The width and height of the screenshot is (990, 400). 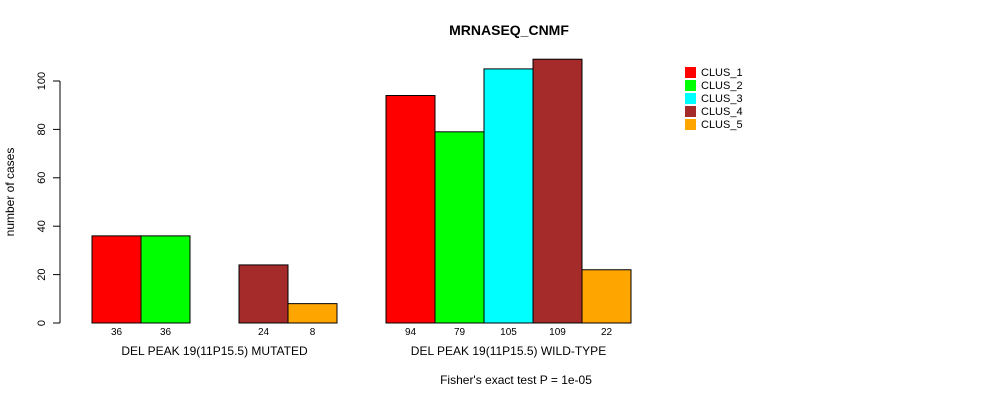 I want to click on bar-value-label: 79, so click(x=460, y=332).